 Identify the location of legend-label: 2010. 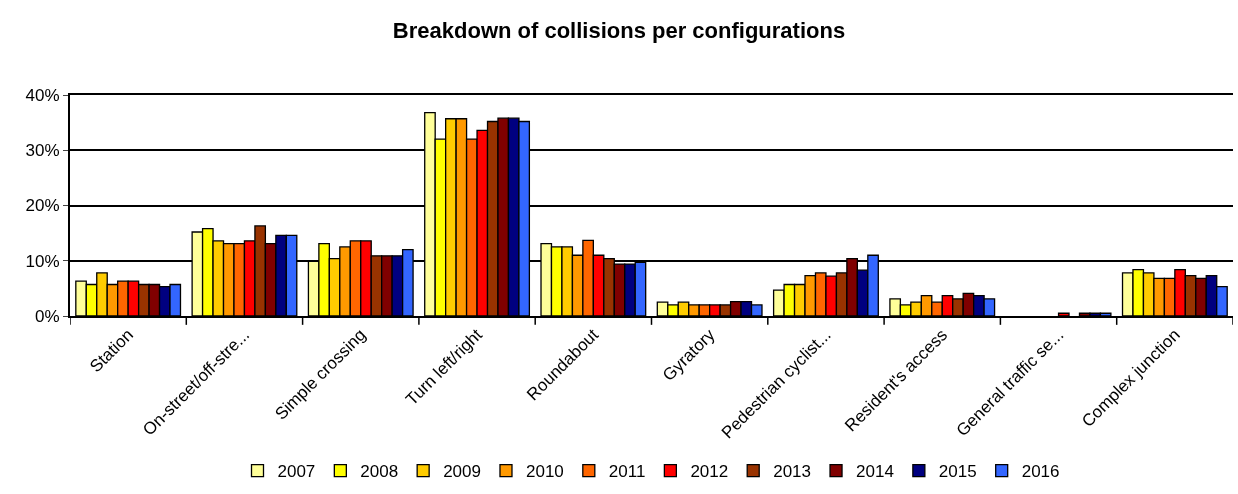
(544, 472).